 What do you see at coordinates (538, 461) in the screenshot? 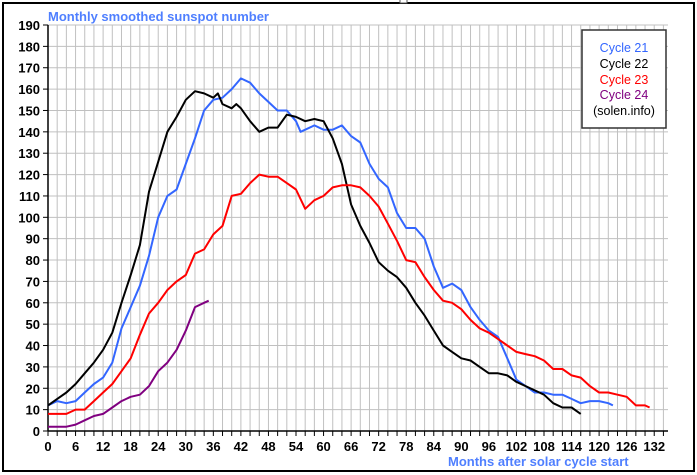
I see `x-axis-label: Months after solar cycle start` at bounding box center [538, 461].